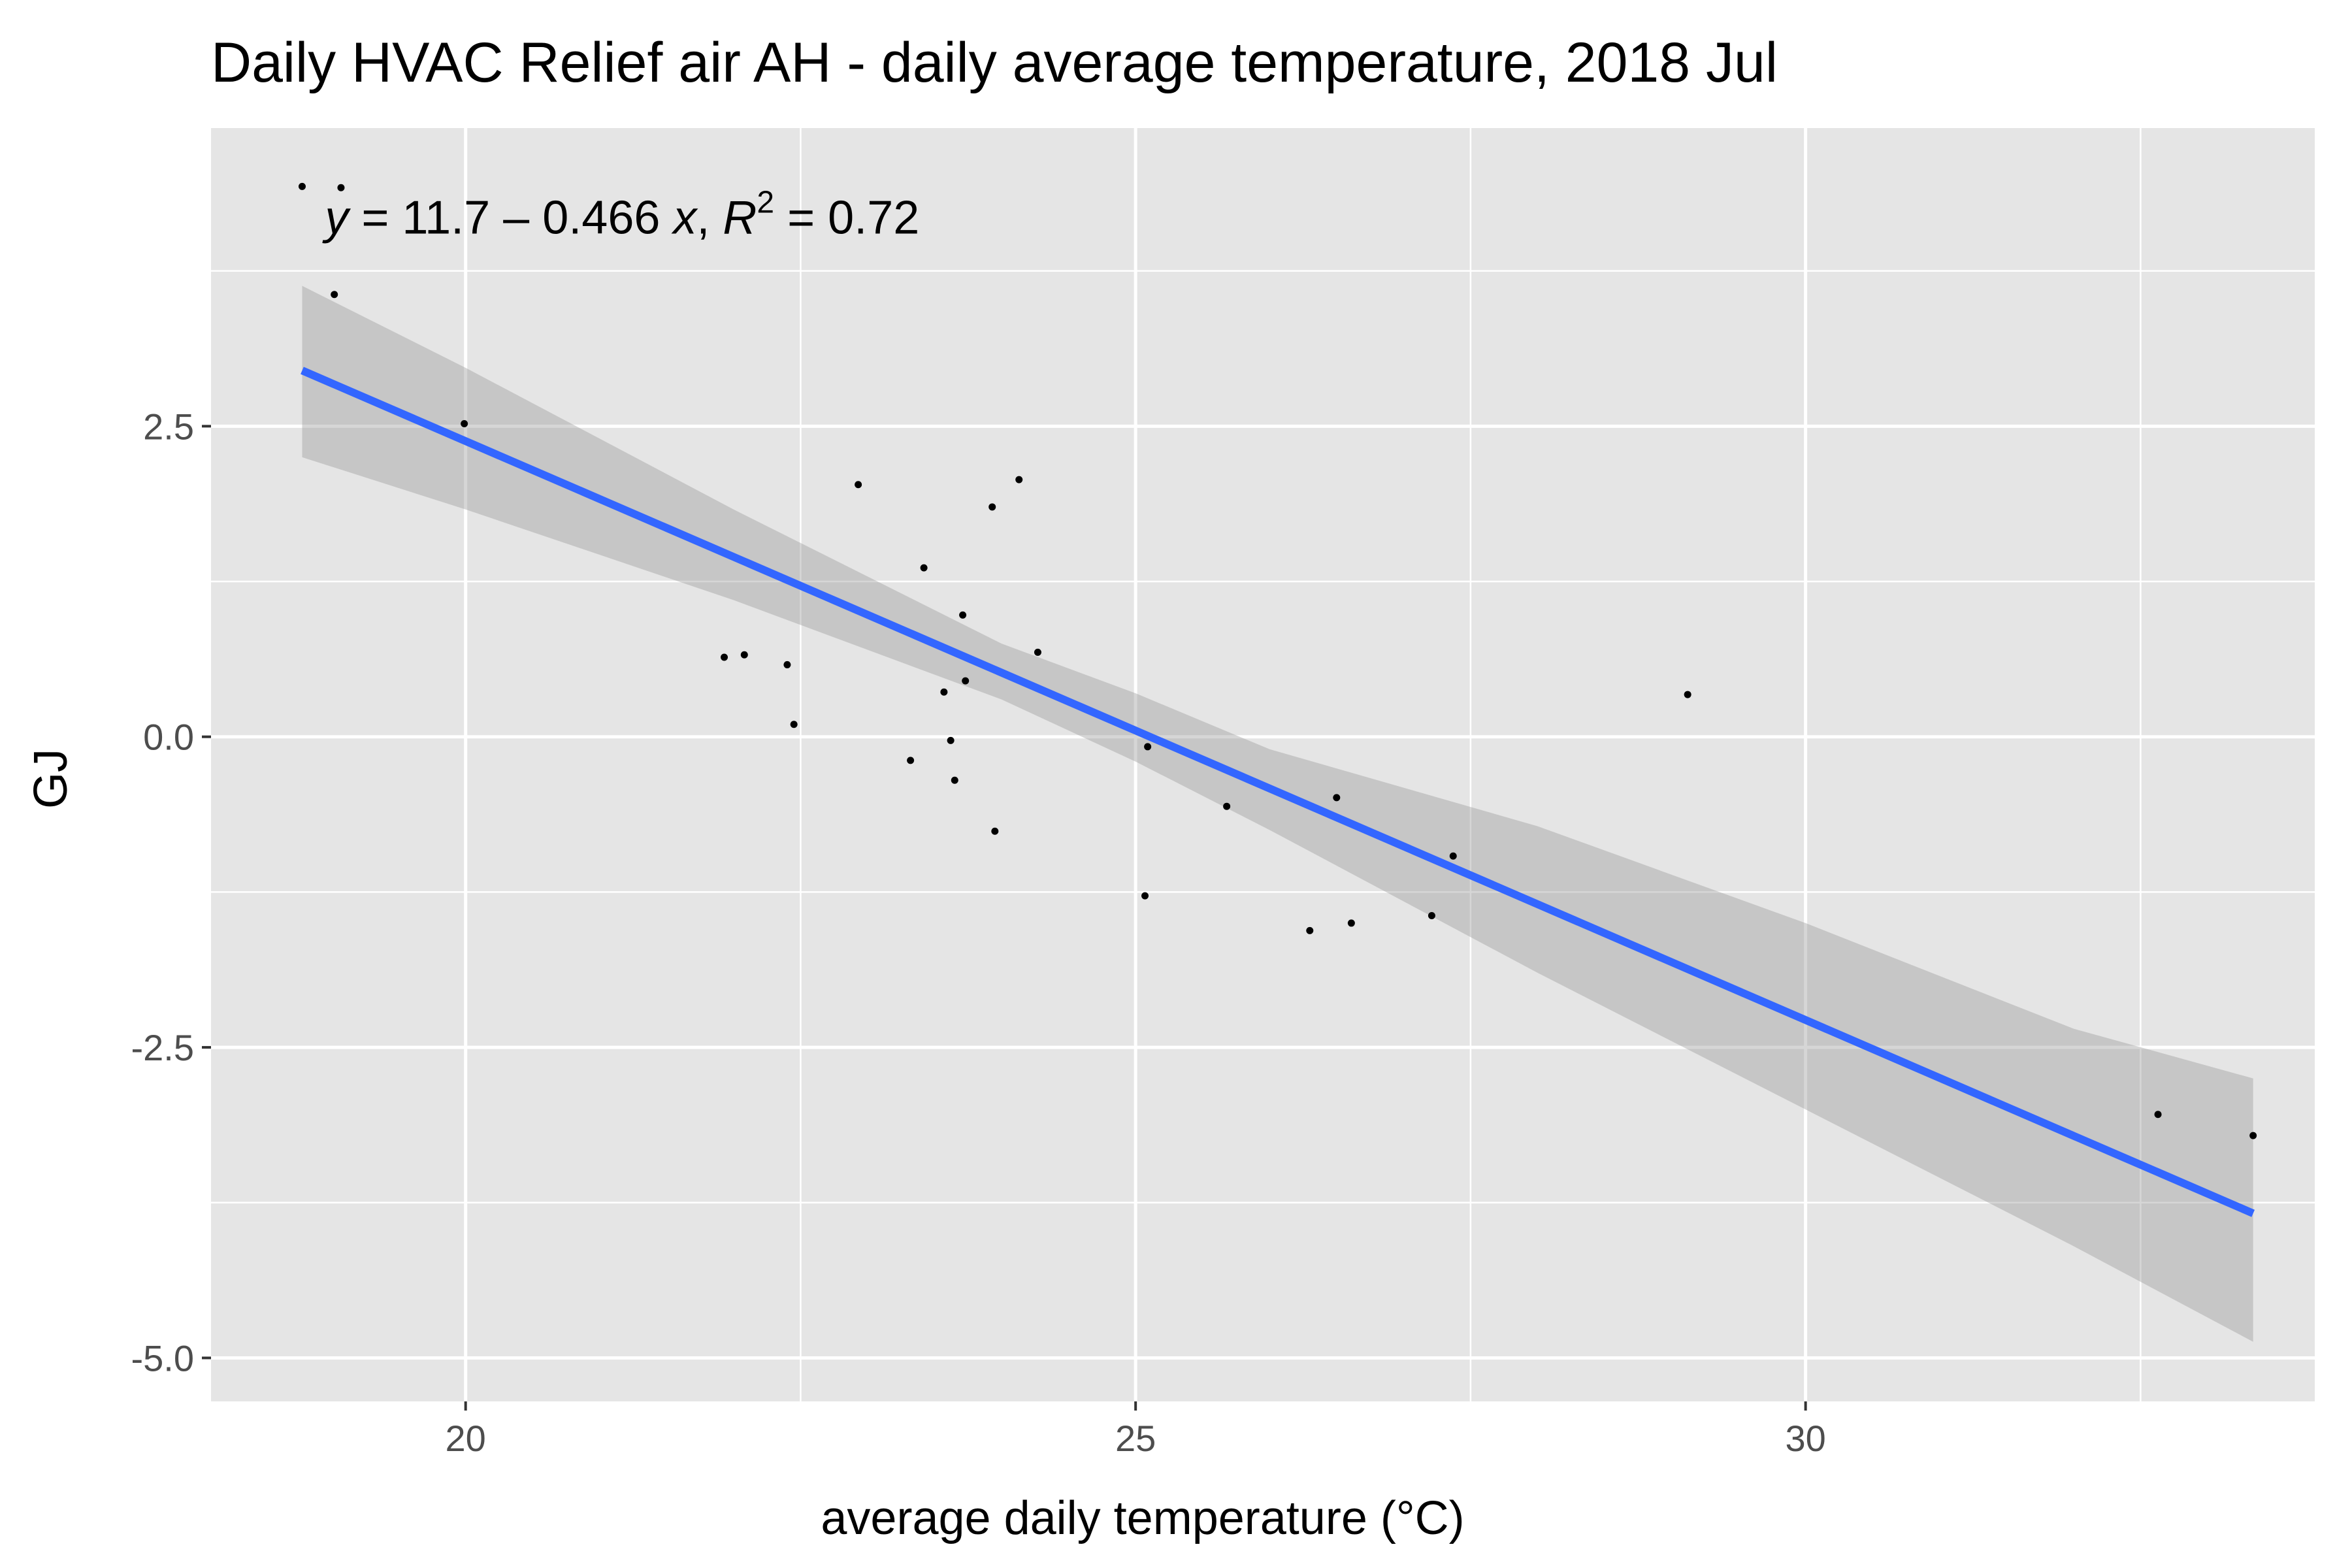 The height and width of the screenshot is (1568, 2352). What do you see at coordinates (846, 218) in the screenshot?
I see `annotation-r-value: = 0.72` at bounding box center [846, 218].